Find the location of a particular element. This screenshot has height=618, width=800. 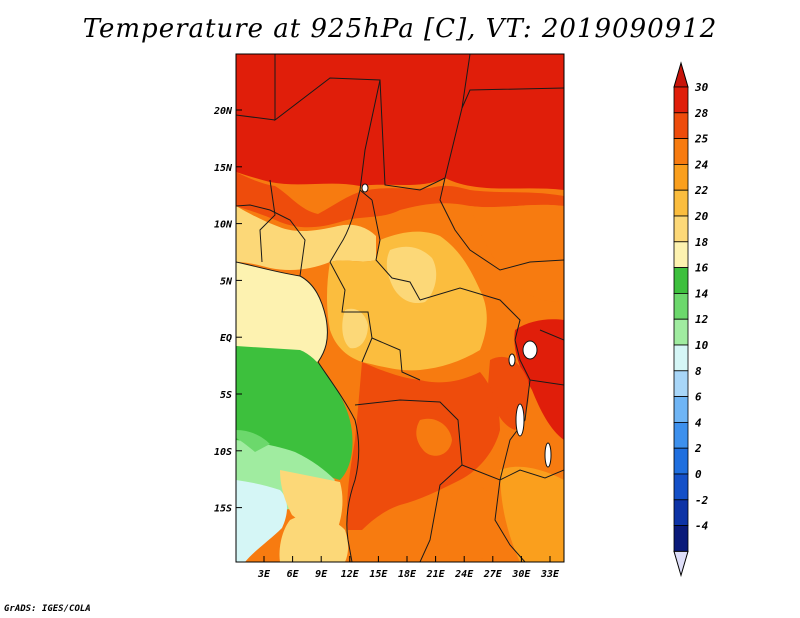

lat-tick-label: 5S is located at coordinates (226, 395).